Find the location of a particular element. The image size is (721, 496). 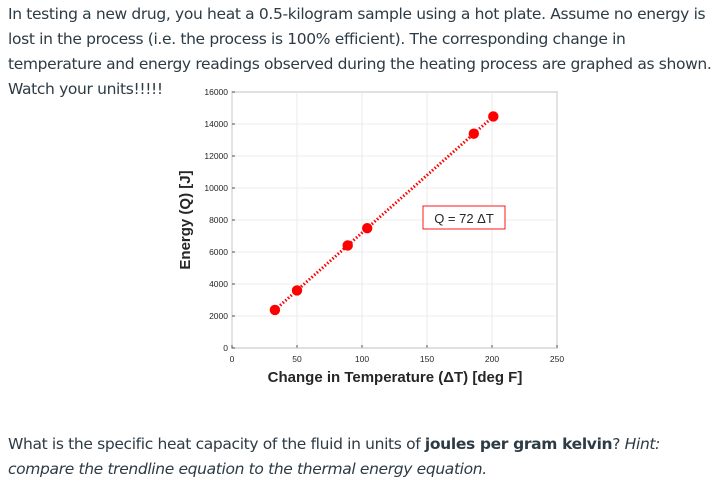

x-axis-title: Change in Temperature (ΔT) [deg F] is located at coordinates (395, 377).